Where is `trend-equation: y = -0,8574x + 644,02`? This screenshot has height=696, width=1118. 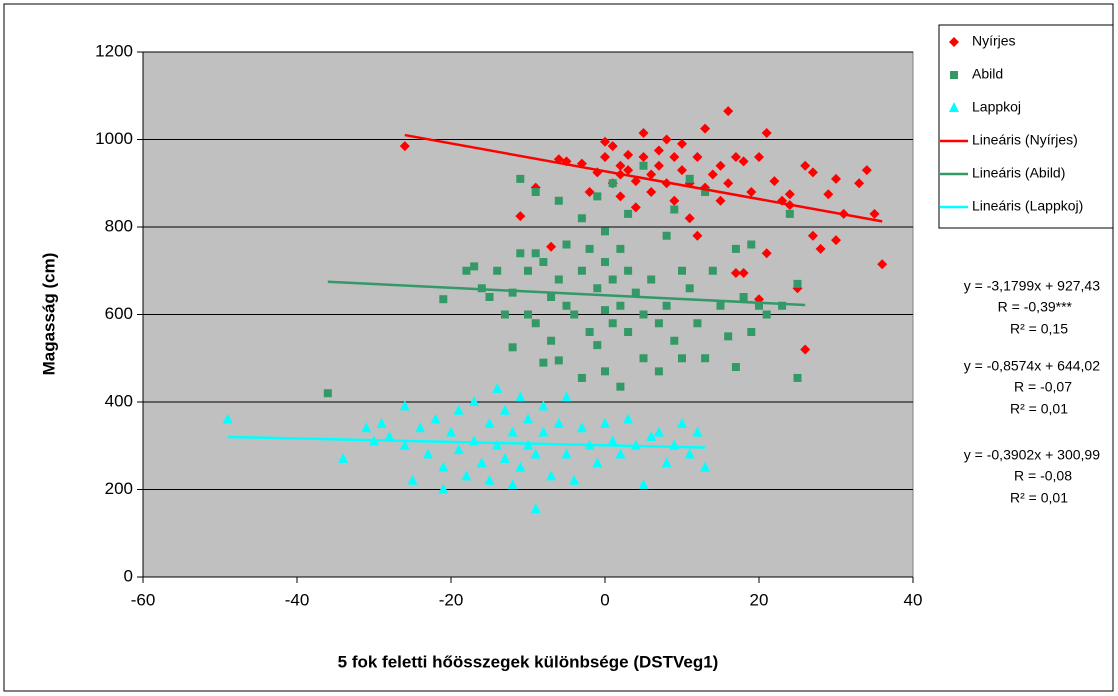
trend-equation: y = -0,8574x + 644,02 is located at coordinates (1032, 366).